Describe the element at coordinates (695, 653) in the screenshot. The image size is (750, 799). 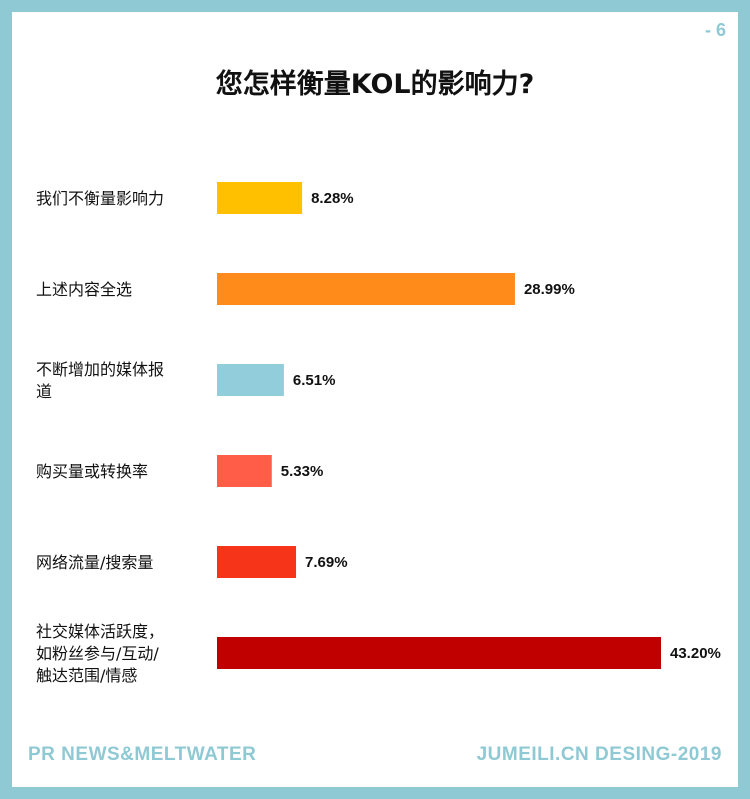
I see `value-label: 43.20%` at that location.